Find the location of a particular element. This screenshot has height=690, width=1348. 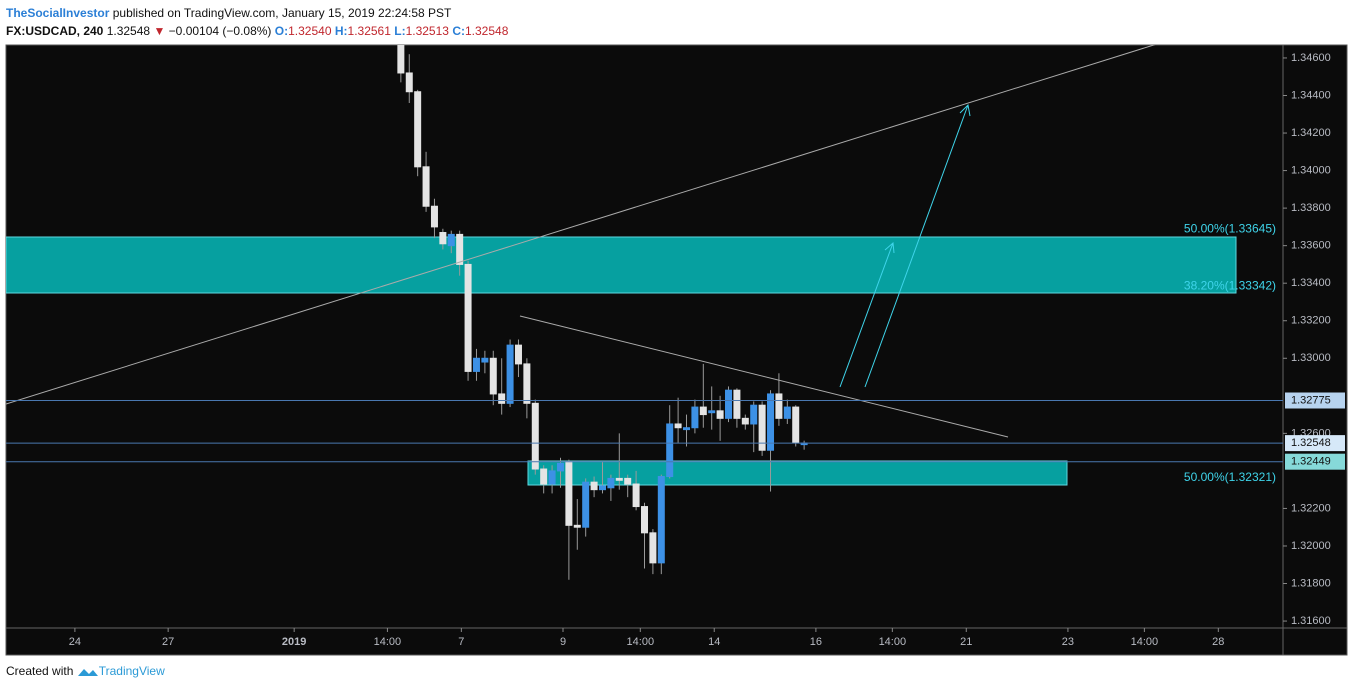

x-tick-label: 24 is located at coordinates (75, 642).